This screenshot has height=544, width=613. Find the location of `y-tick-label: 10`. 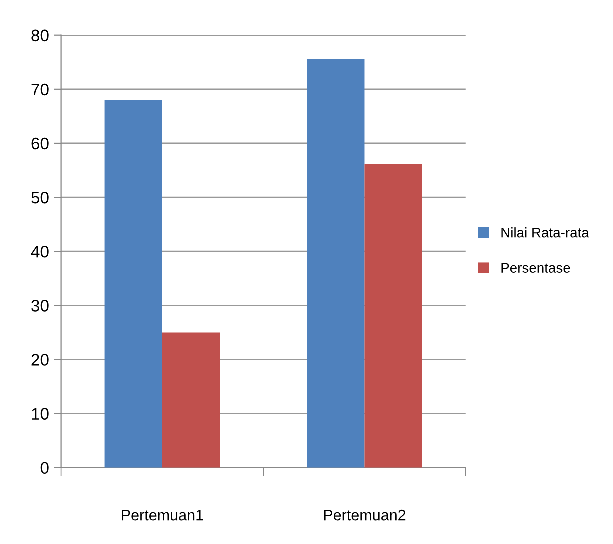

y-tick-label: 10 is located at coordinates (40, 414).